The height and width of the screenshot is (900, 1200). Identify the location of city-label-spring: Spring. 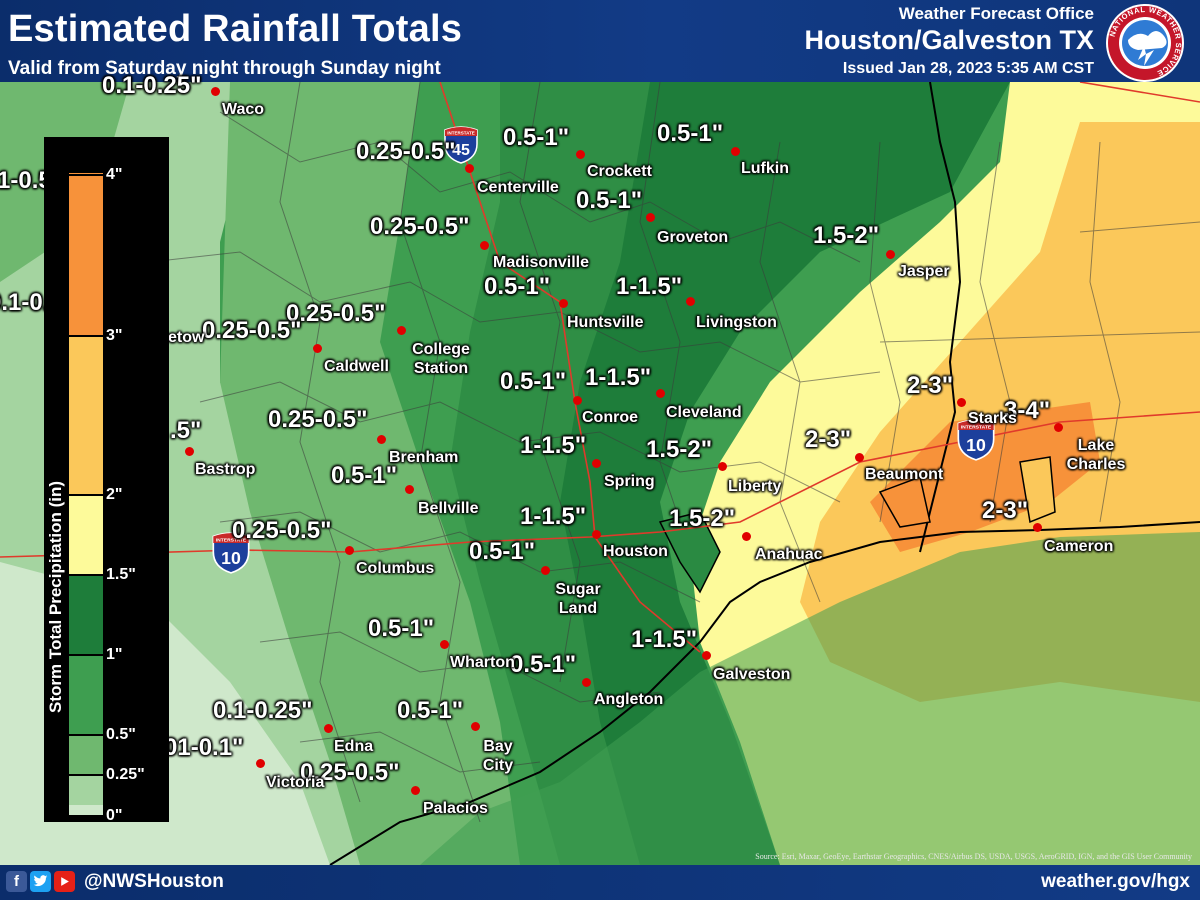
(629, 481).